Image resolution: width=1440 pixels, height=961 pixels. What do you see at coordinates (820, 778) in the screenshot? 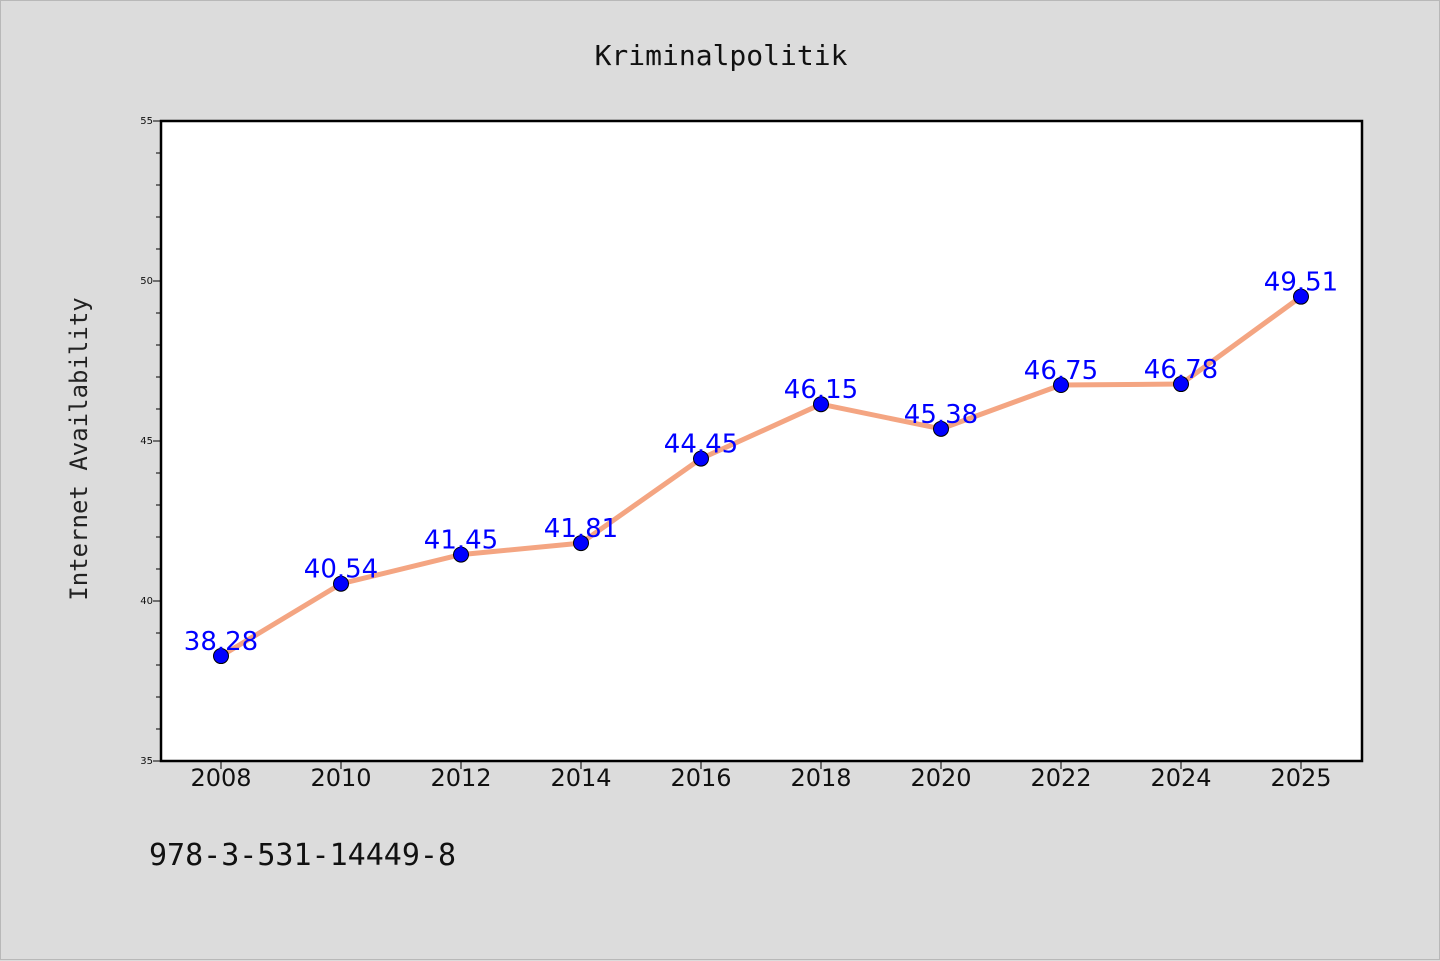
I see `x-tick-label: 2018` at bounding box center [820, 778].